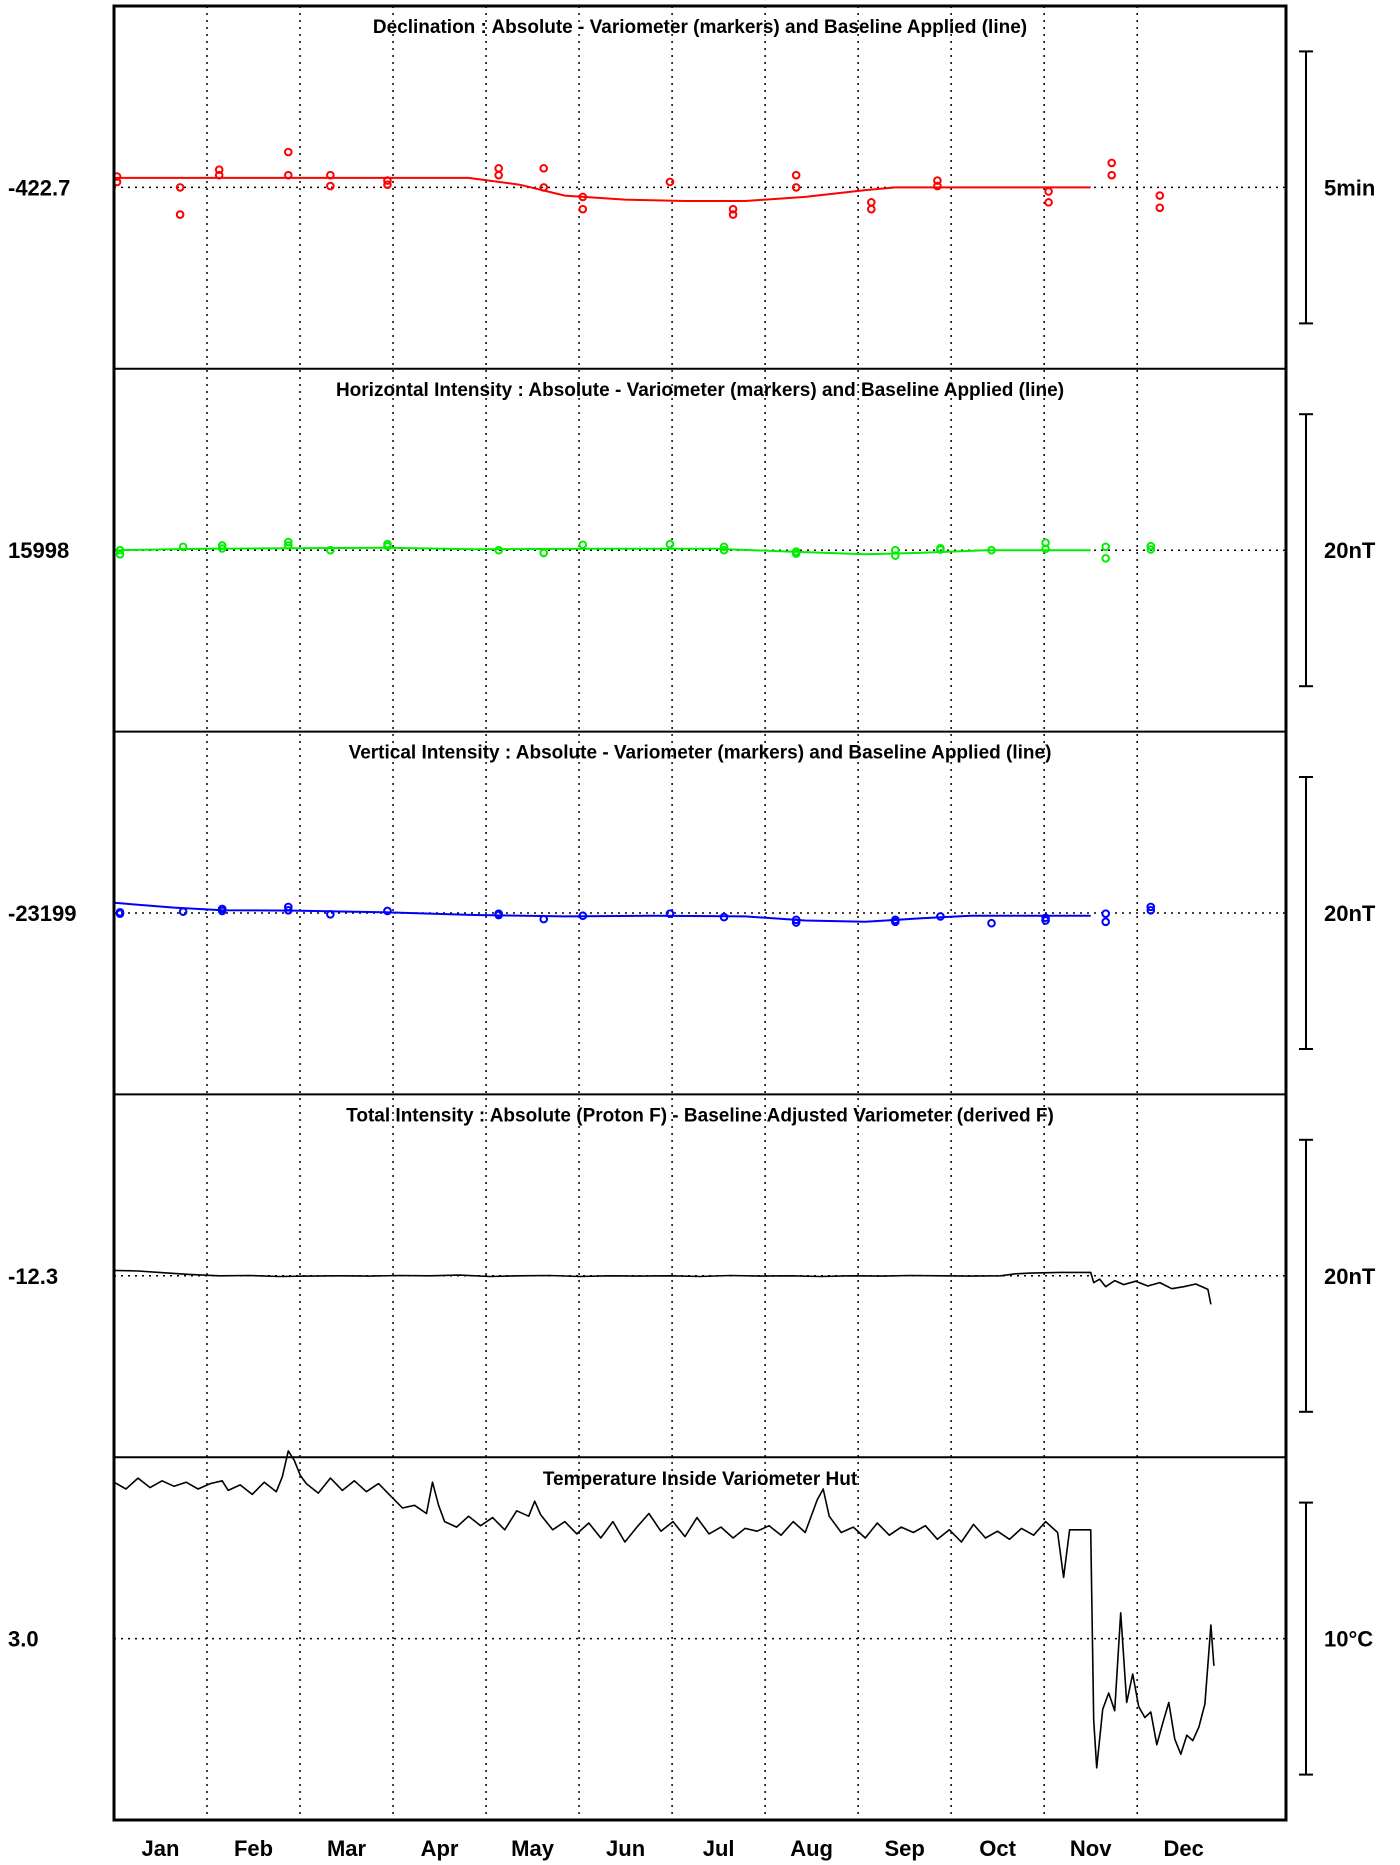  What do you see at coordinates (904, 1848) in the screenshot?
I see `month-label: Sep` at bounding box center [904, 1848].